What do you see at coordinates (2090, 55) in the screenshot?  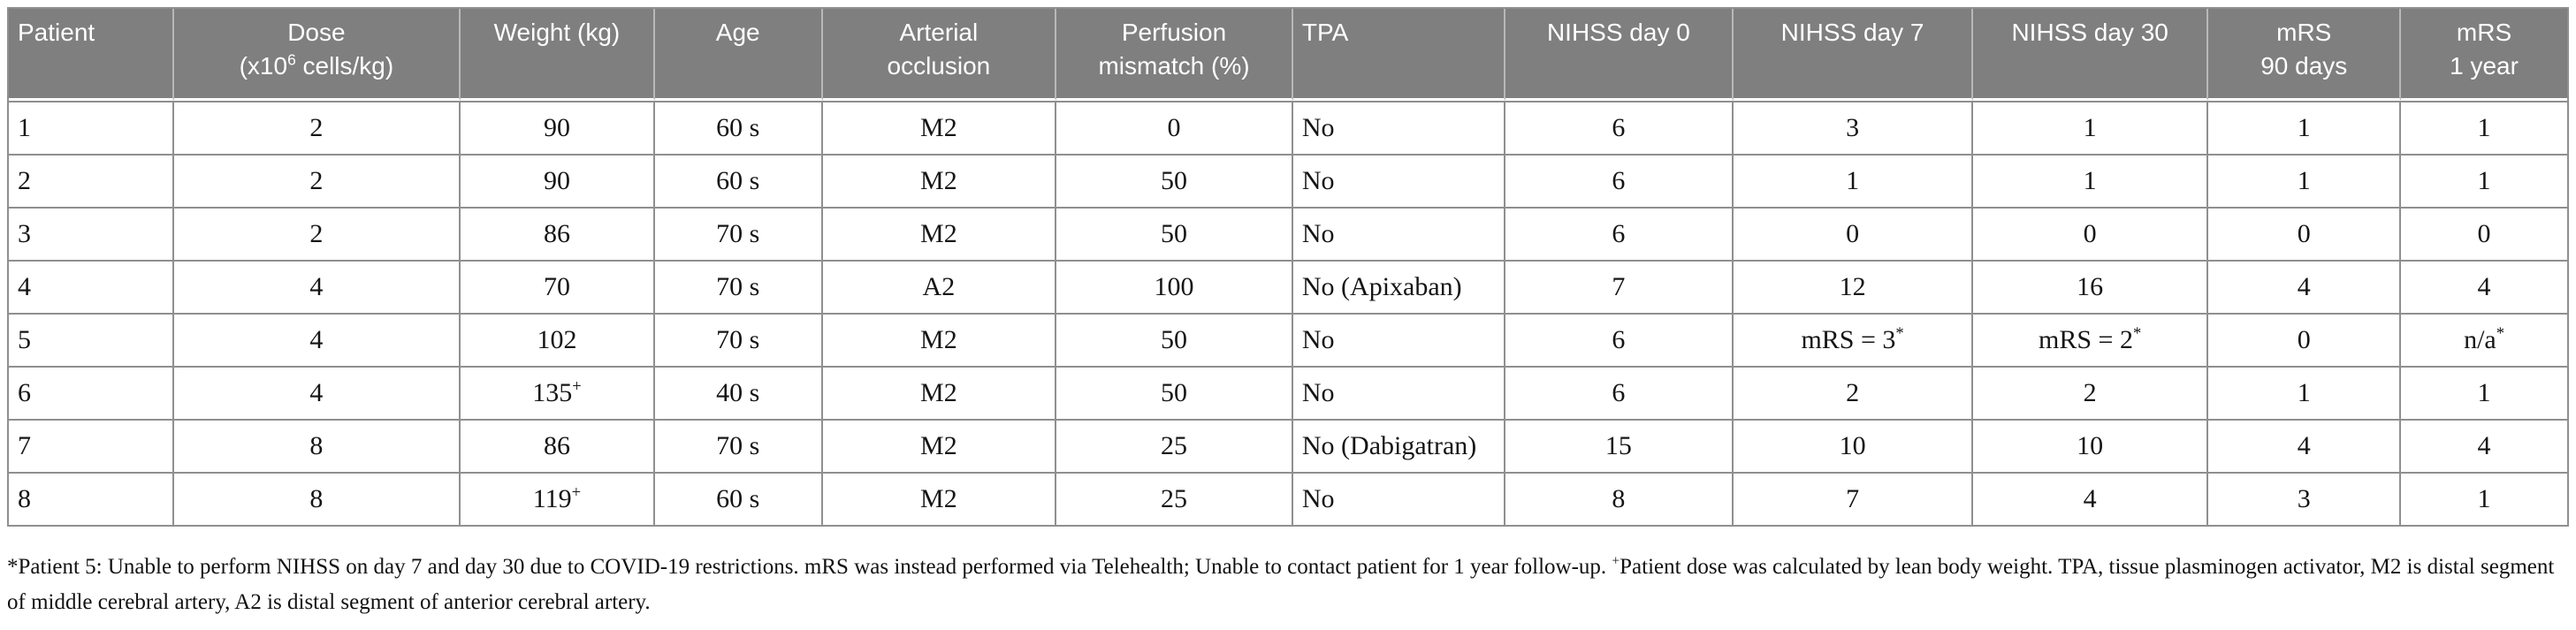 I see `col-header-nihss-day-30: NIHSS day 30` at bounding box center [2090, 55].